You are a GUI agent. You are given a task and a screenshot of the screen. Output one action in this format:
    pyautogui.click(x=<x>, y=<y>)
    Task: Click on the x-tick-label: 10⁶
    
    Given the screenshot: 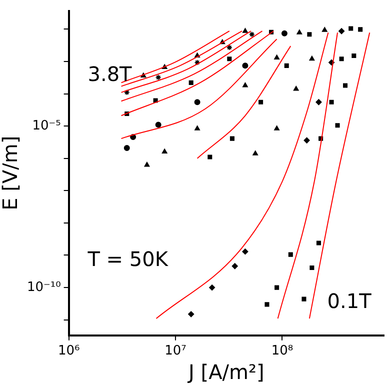 What is the action you would take?
    pyautogui.click(x=69, y=351)
    